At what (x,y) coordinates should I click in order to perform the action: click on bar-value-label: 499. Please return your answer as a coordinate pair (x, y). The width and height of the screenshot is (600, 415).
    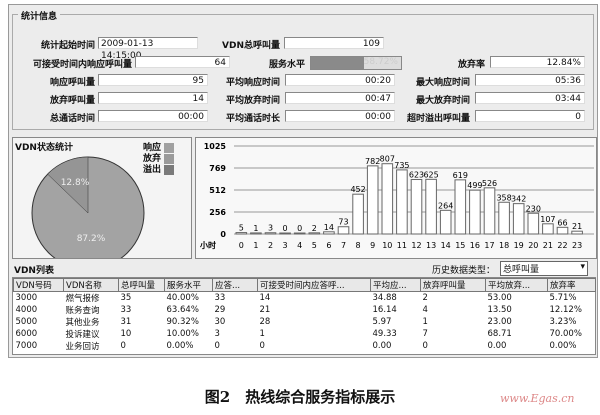
    Looking at the image, I should click on (474, 185).